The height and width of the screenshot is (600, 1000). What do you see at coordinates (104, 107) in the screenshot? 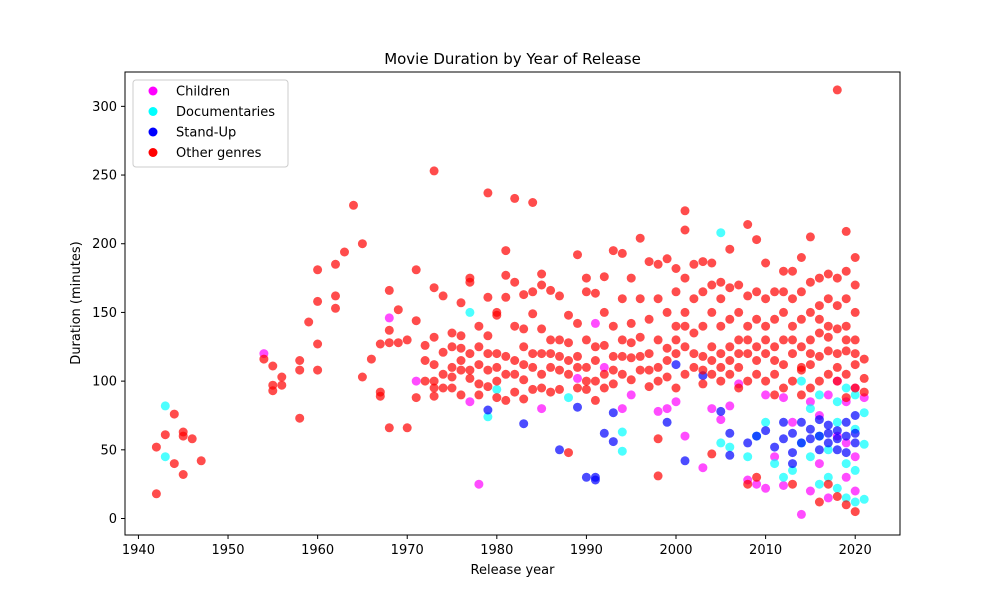
I see `y-tick-label: 300` at bounding box center [104, 107].